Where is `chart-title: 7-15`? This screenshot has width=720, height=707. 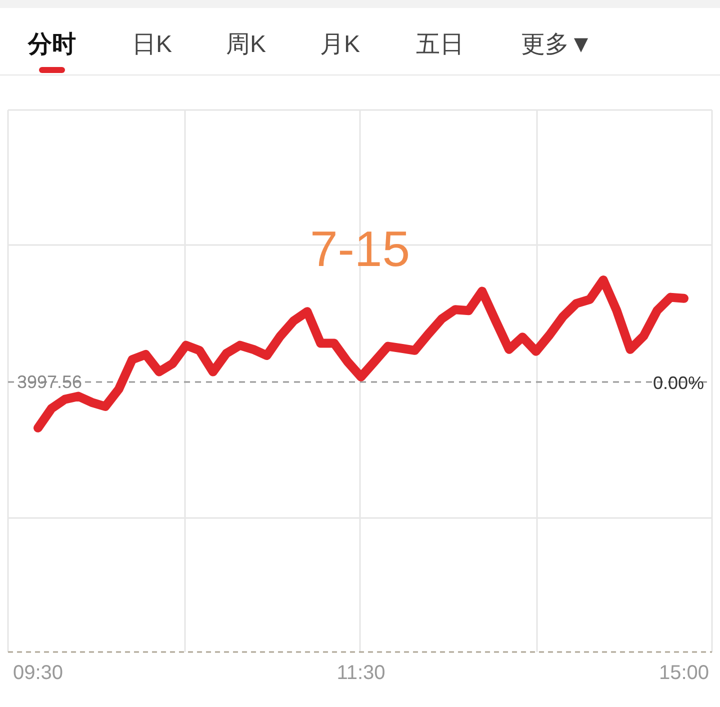
chart-title: 7-15 is located at coordinates (360, 249).